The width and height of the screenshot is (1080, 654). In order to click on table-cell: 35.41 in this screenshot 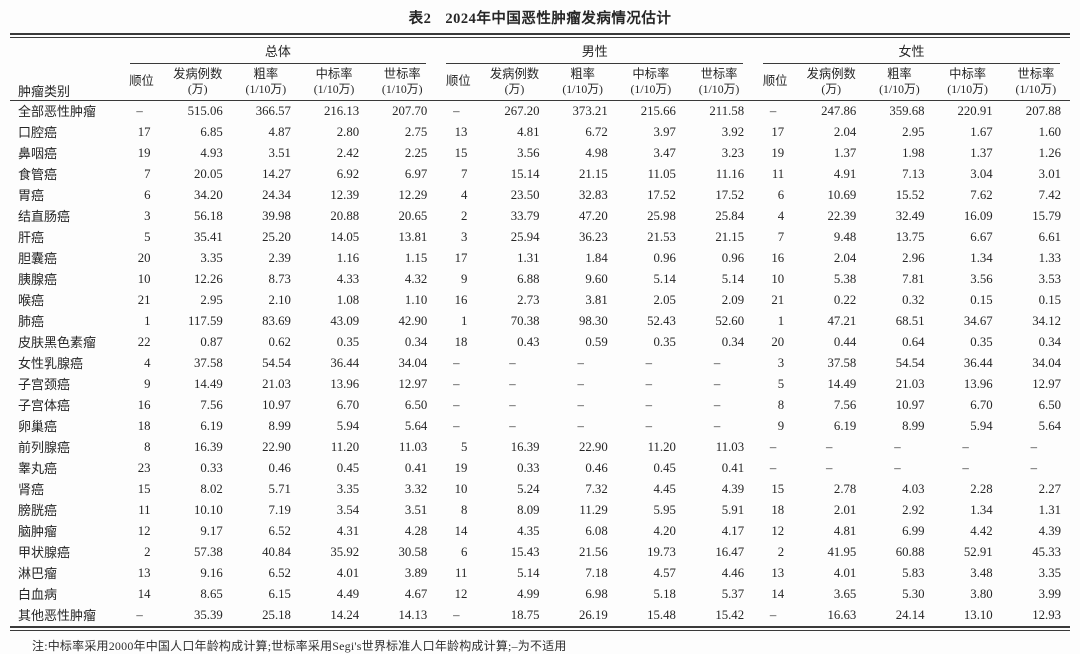, I will do `click(208, 237)`.